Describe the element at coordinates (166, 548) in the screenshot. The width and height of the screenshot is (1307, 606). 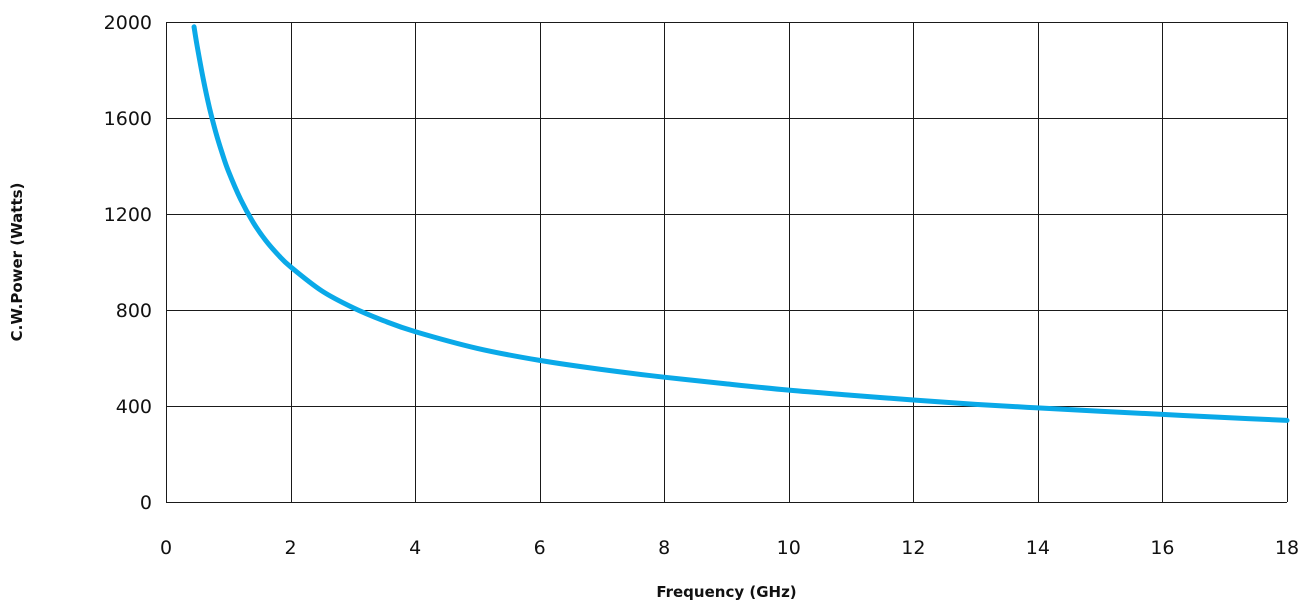
I see `x-tick-label: 0` at that location.